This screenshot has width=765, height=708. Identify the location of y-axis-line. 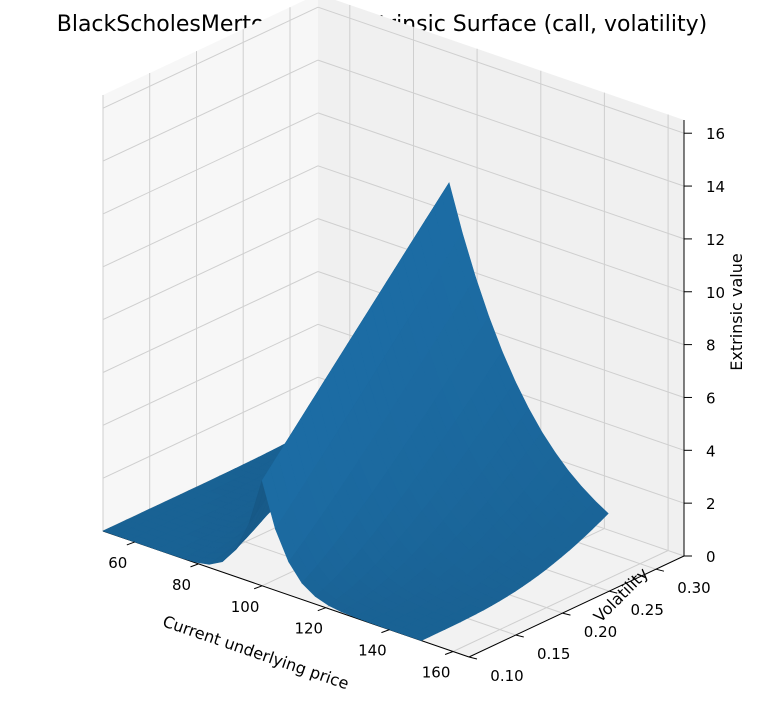
(576, 606).